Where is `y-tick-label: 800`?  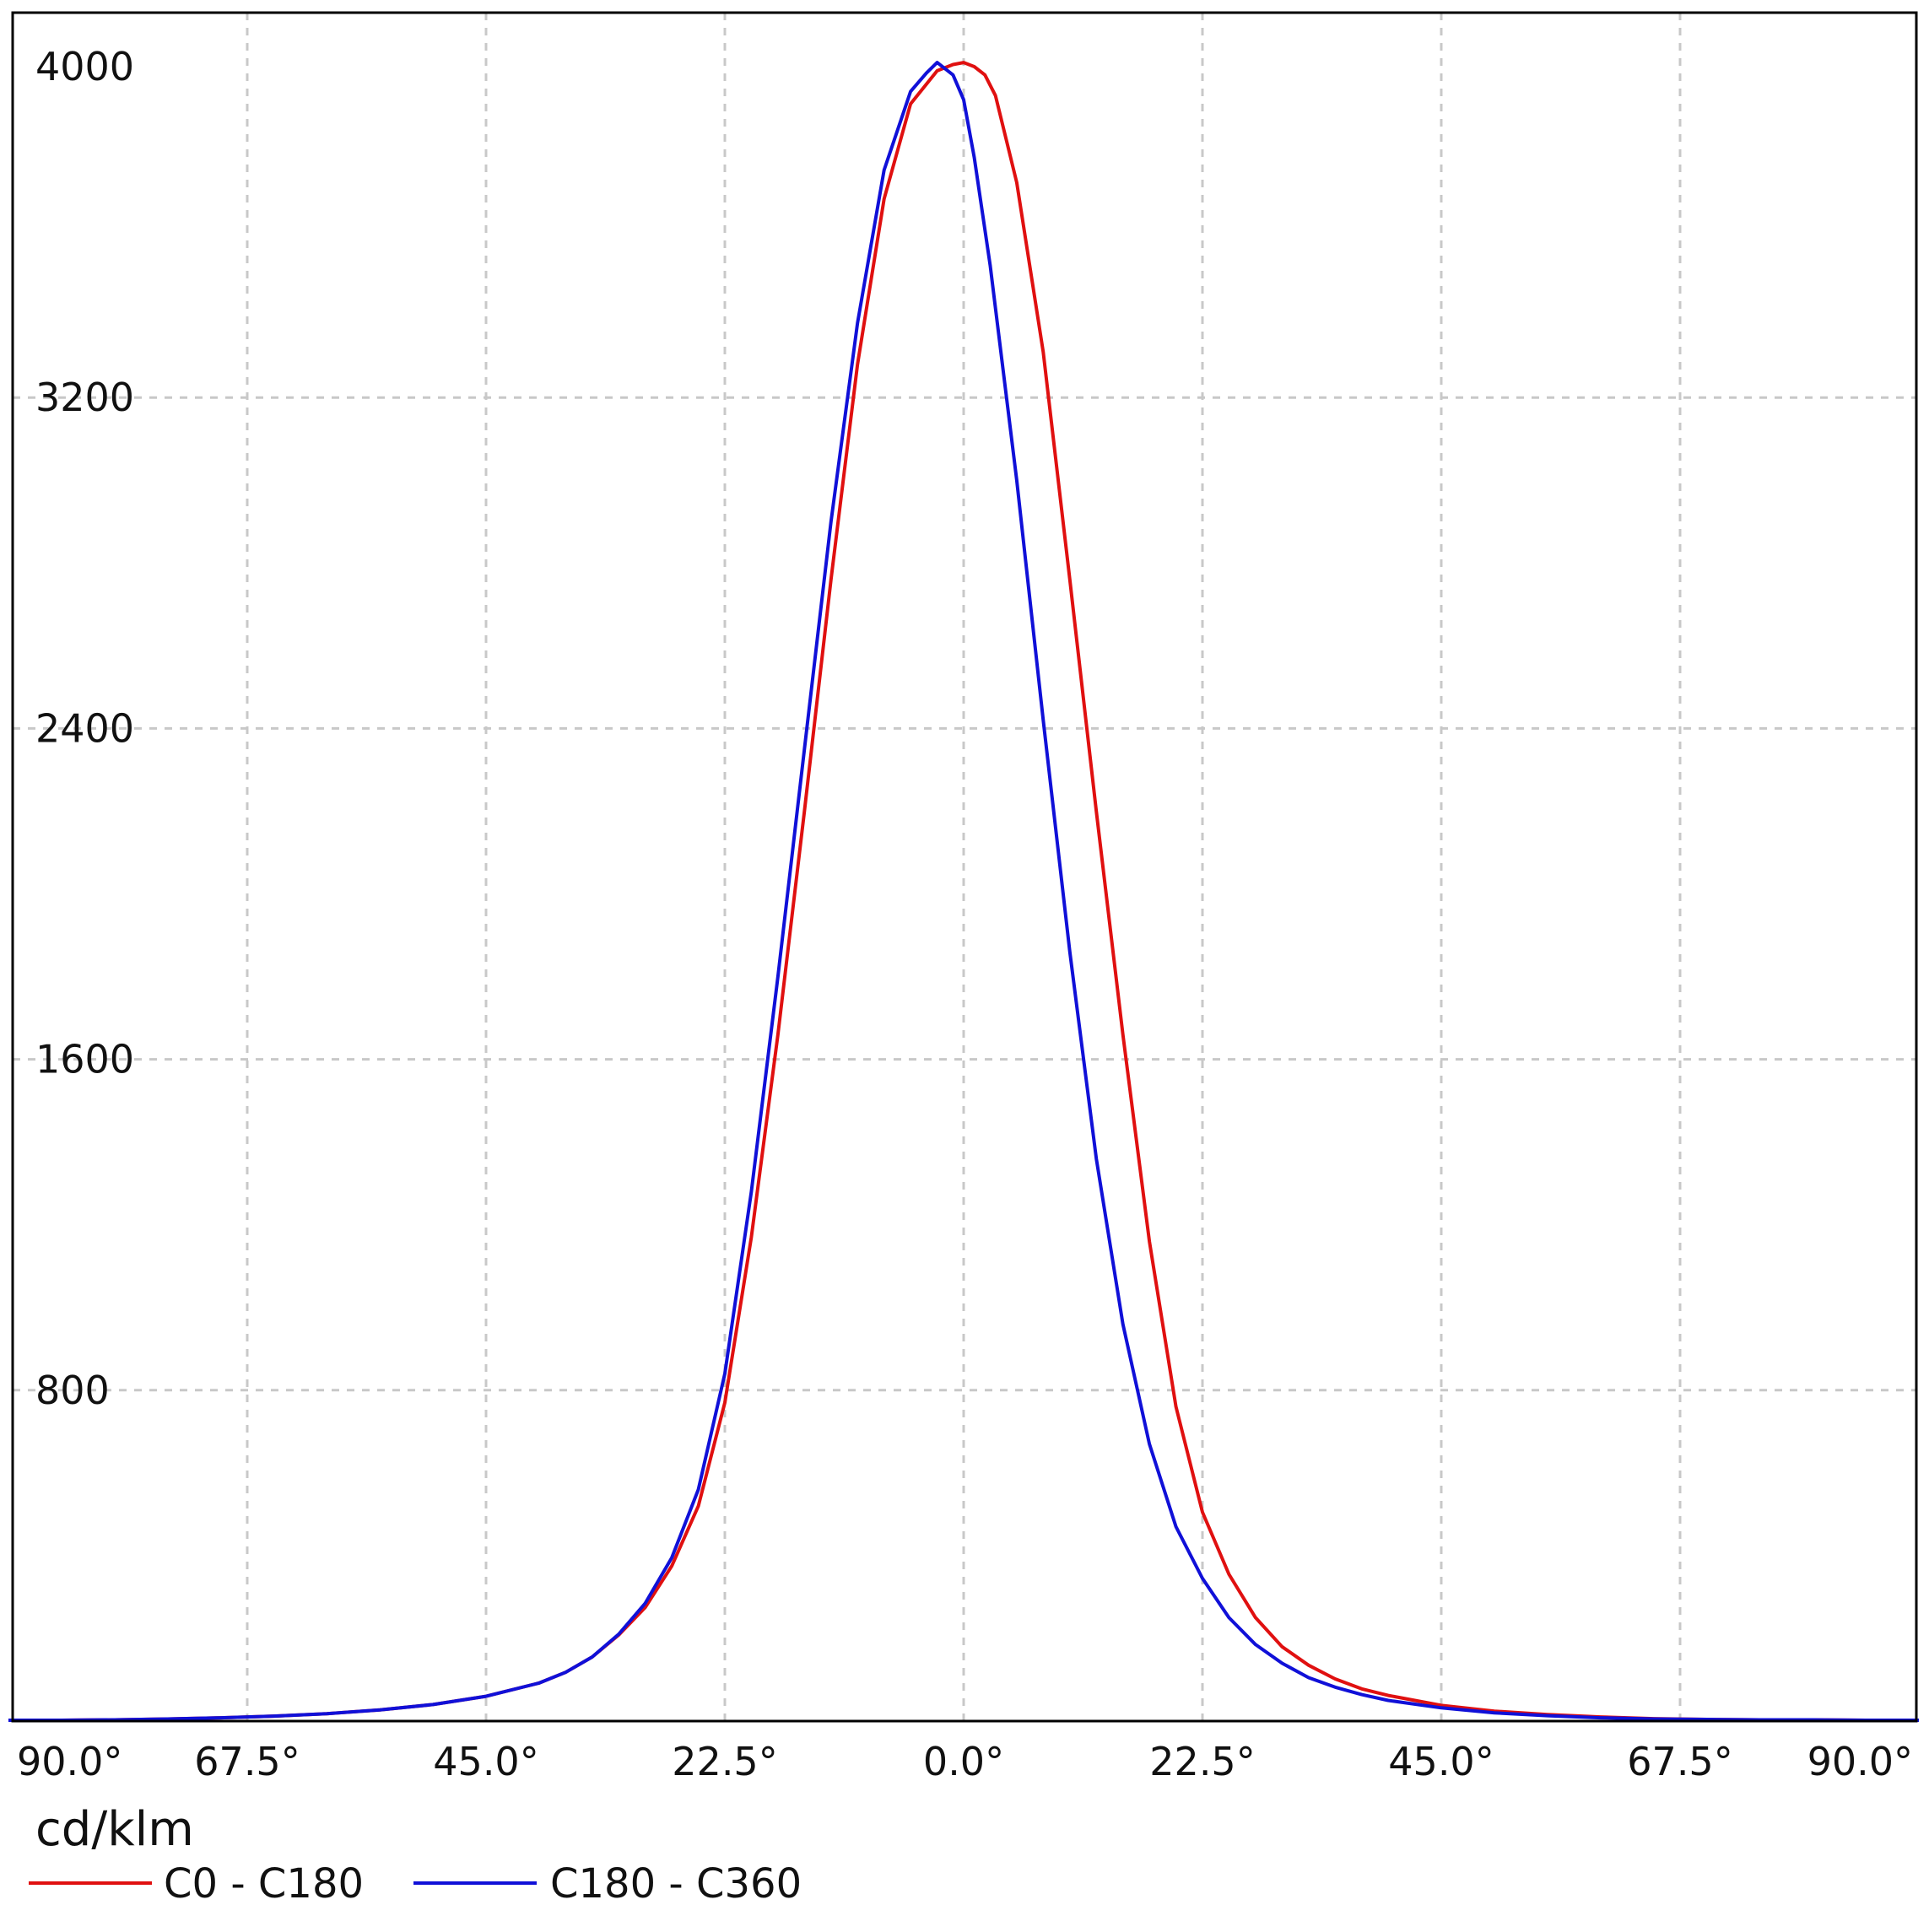
y-tick-label: 800 is located at coordinates (72, 1390).